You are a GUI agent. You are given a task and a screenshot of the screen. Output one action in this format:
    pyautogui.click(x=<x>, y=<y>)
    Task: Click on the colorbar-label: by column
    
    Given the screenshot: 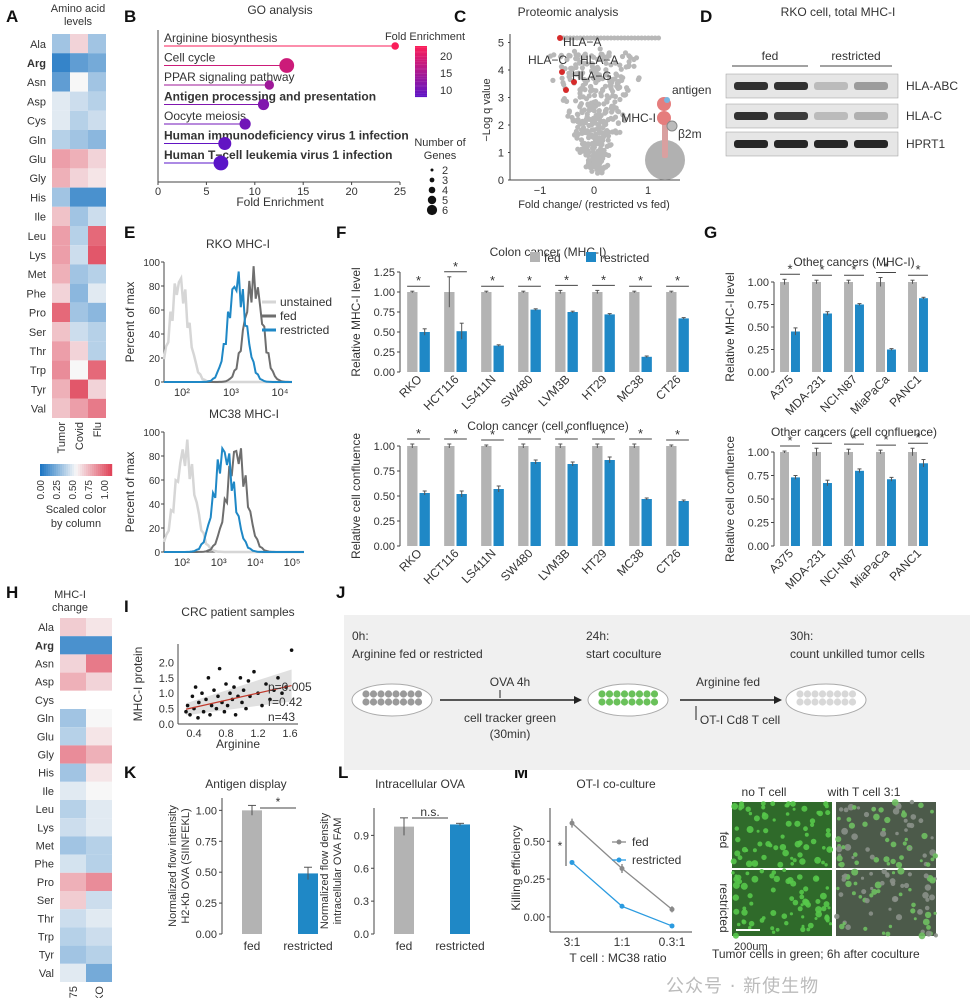 What is the action you would take?
    pyautogui.click(x=76, y=524)
    